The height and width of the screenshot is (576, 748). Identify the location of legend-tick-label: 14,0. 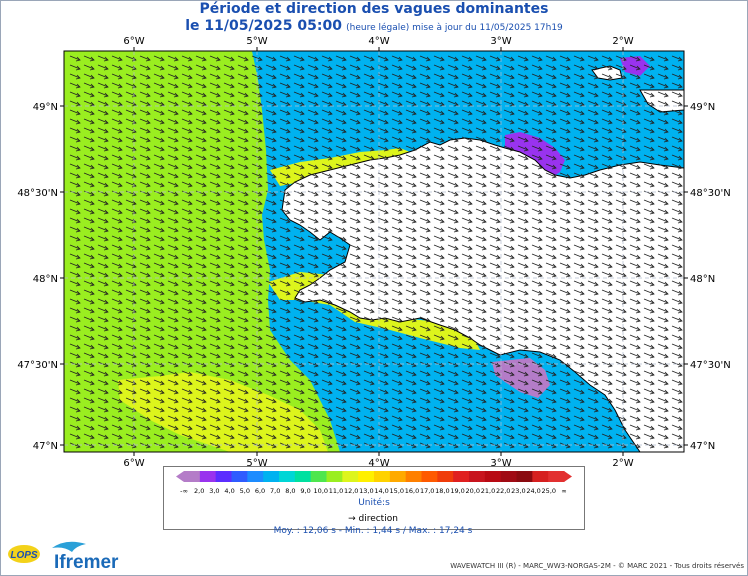
(381, 491).